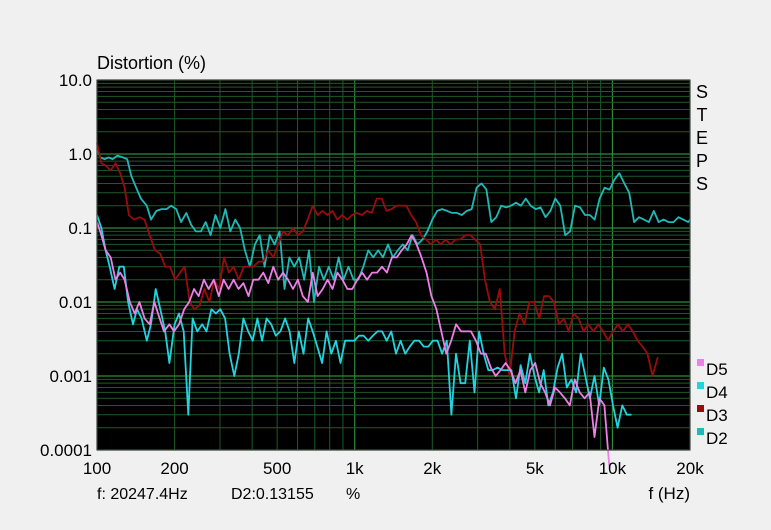  I want to click on legend-swatch-d3, so click(700, 408).